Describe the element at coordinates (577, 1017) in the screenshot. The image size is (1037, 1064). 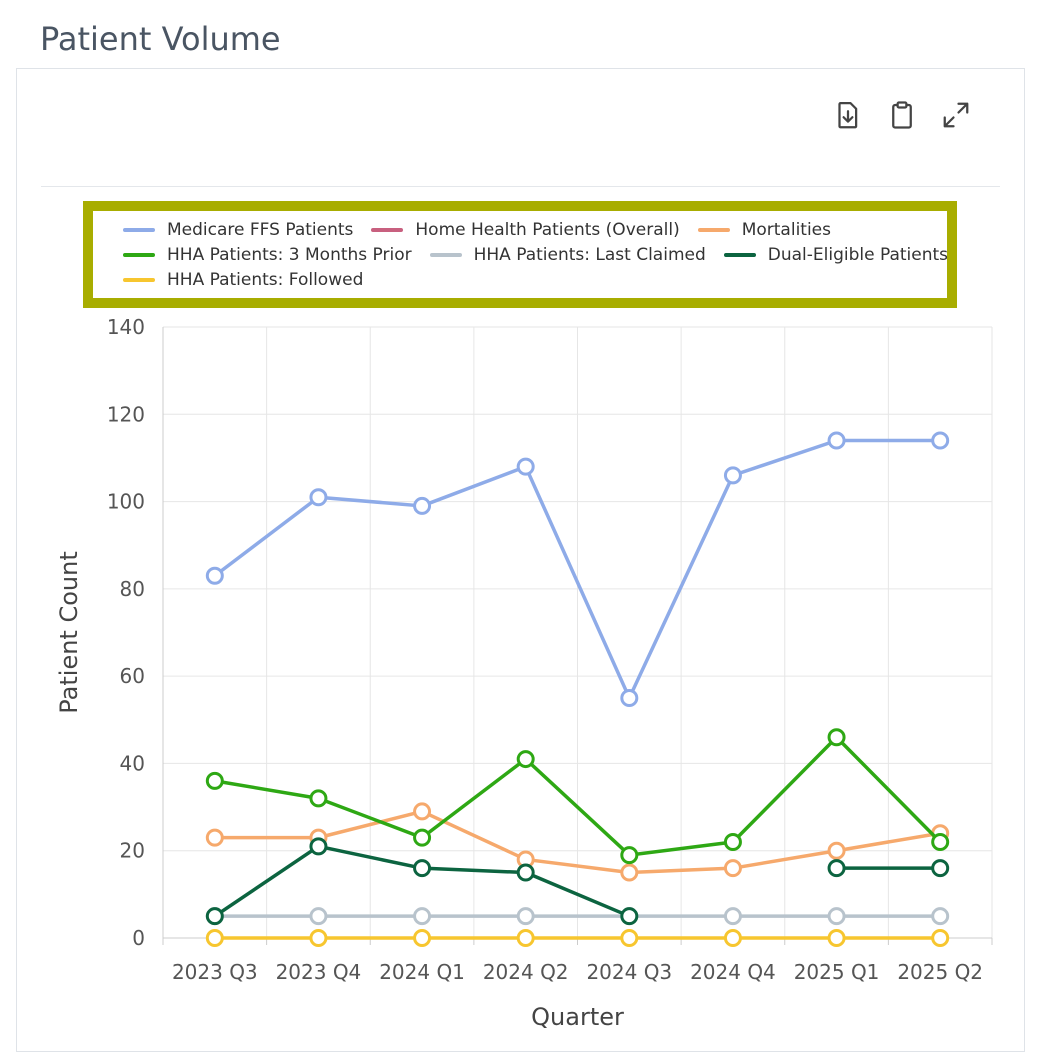
I see `x-axis-title: Quarter` at that location.